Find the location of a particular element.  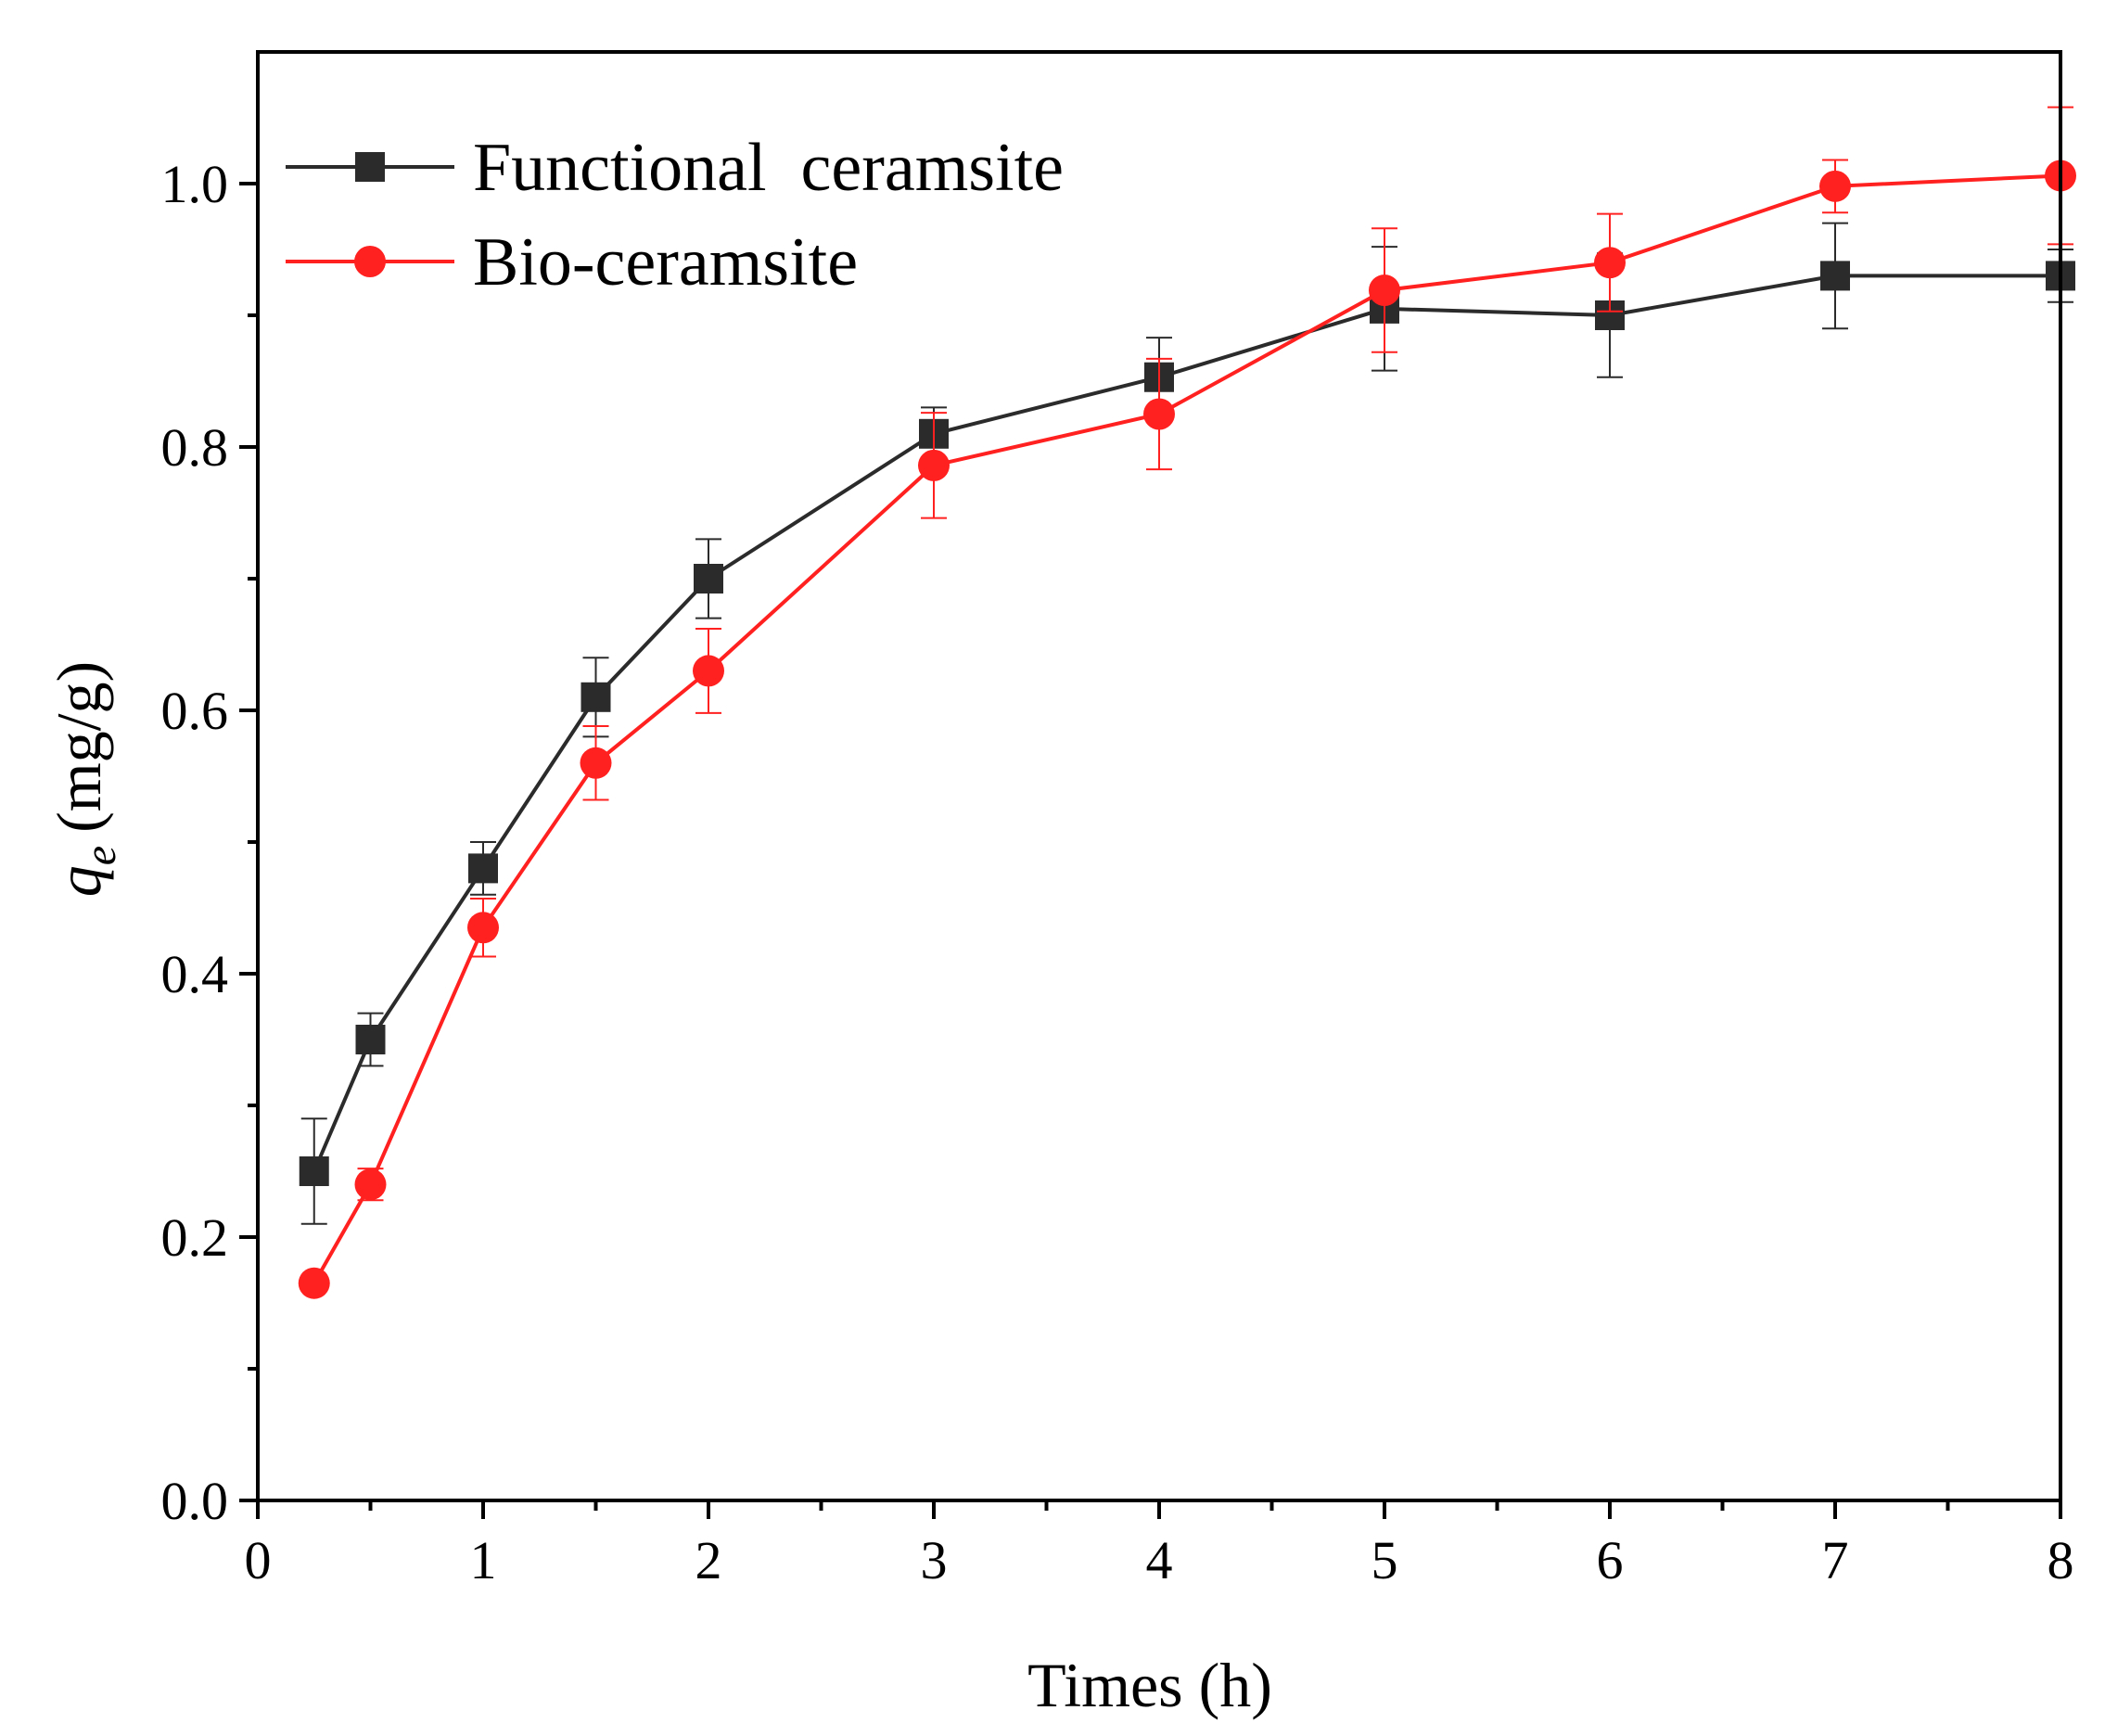

x-tick-label: 0 is located at coordinates (259, 1560).